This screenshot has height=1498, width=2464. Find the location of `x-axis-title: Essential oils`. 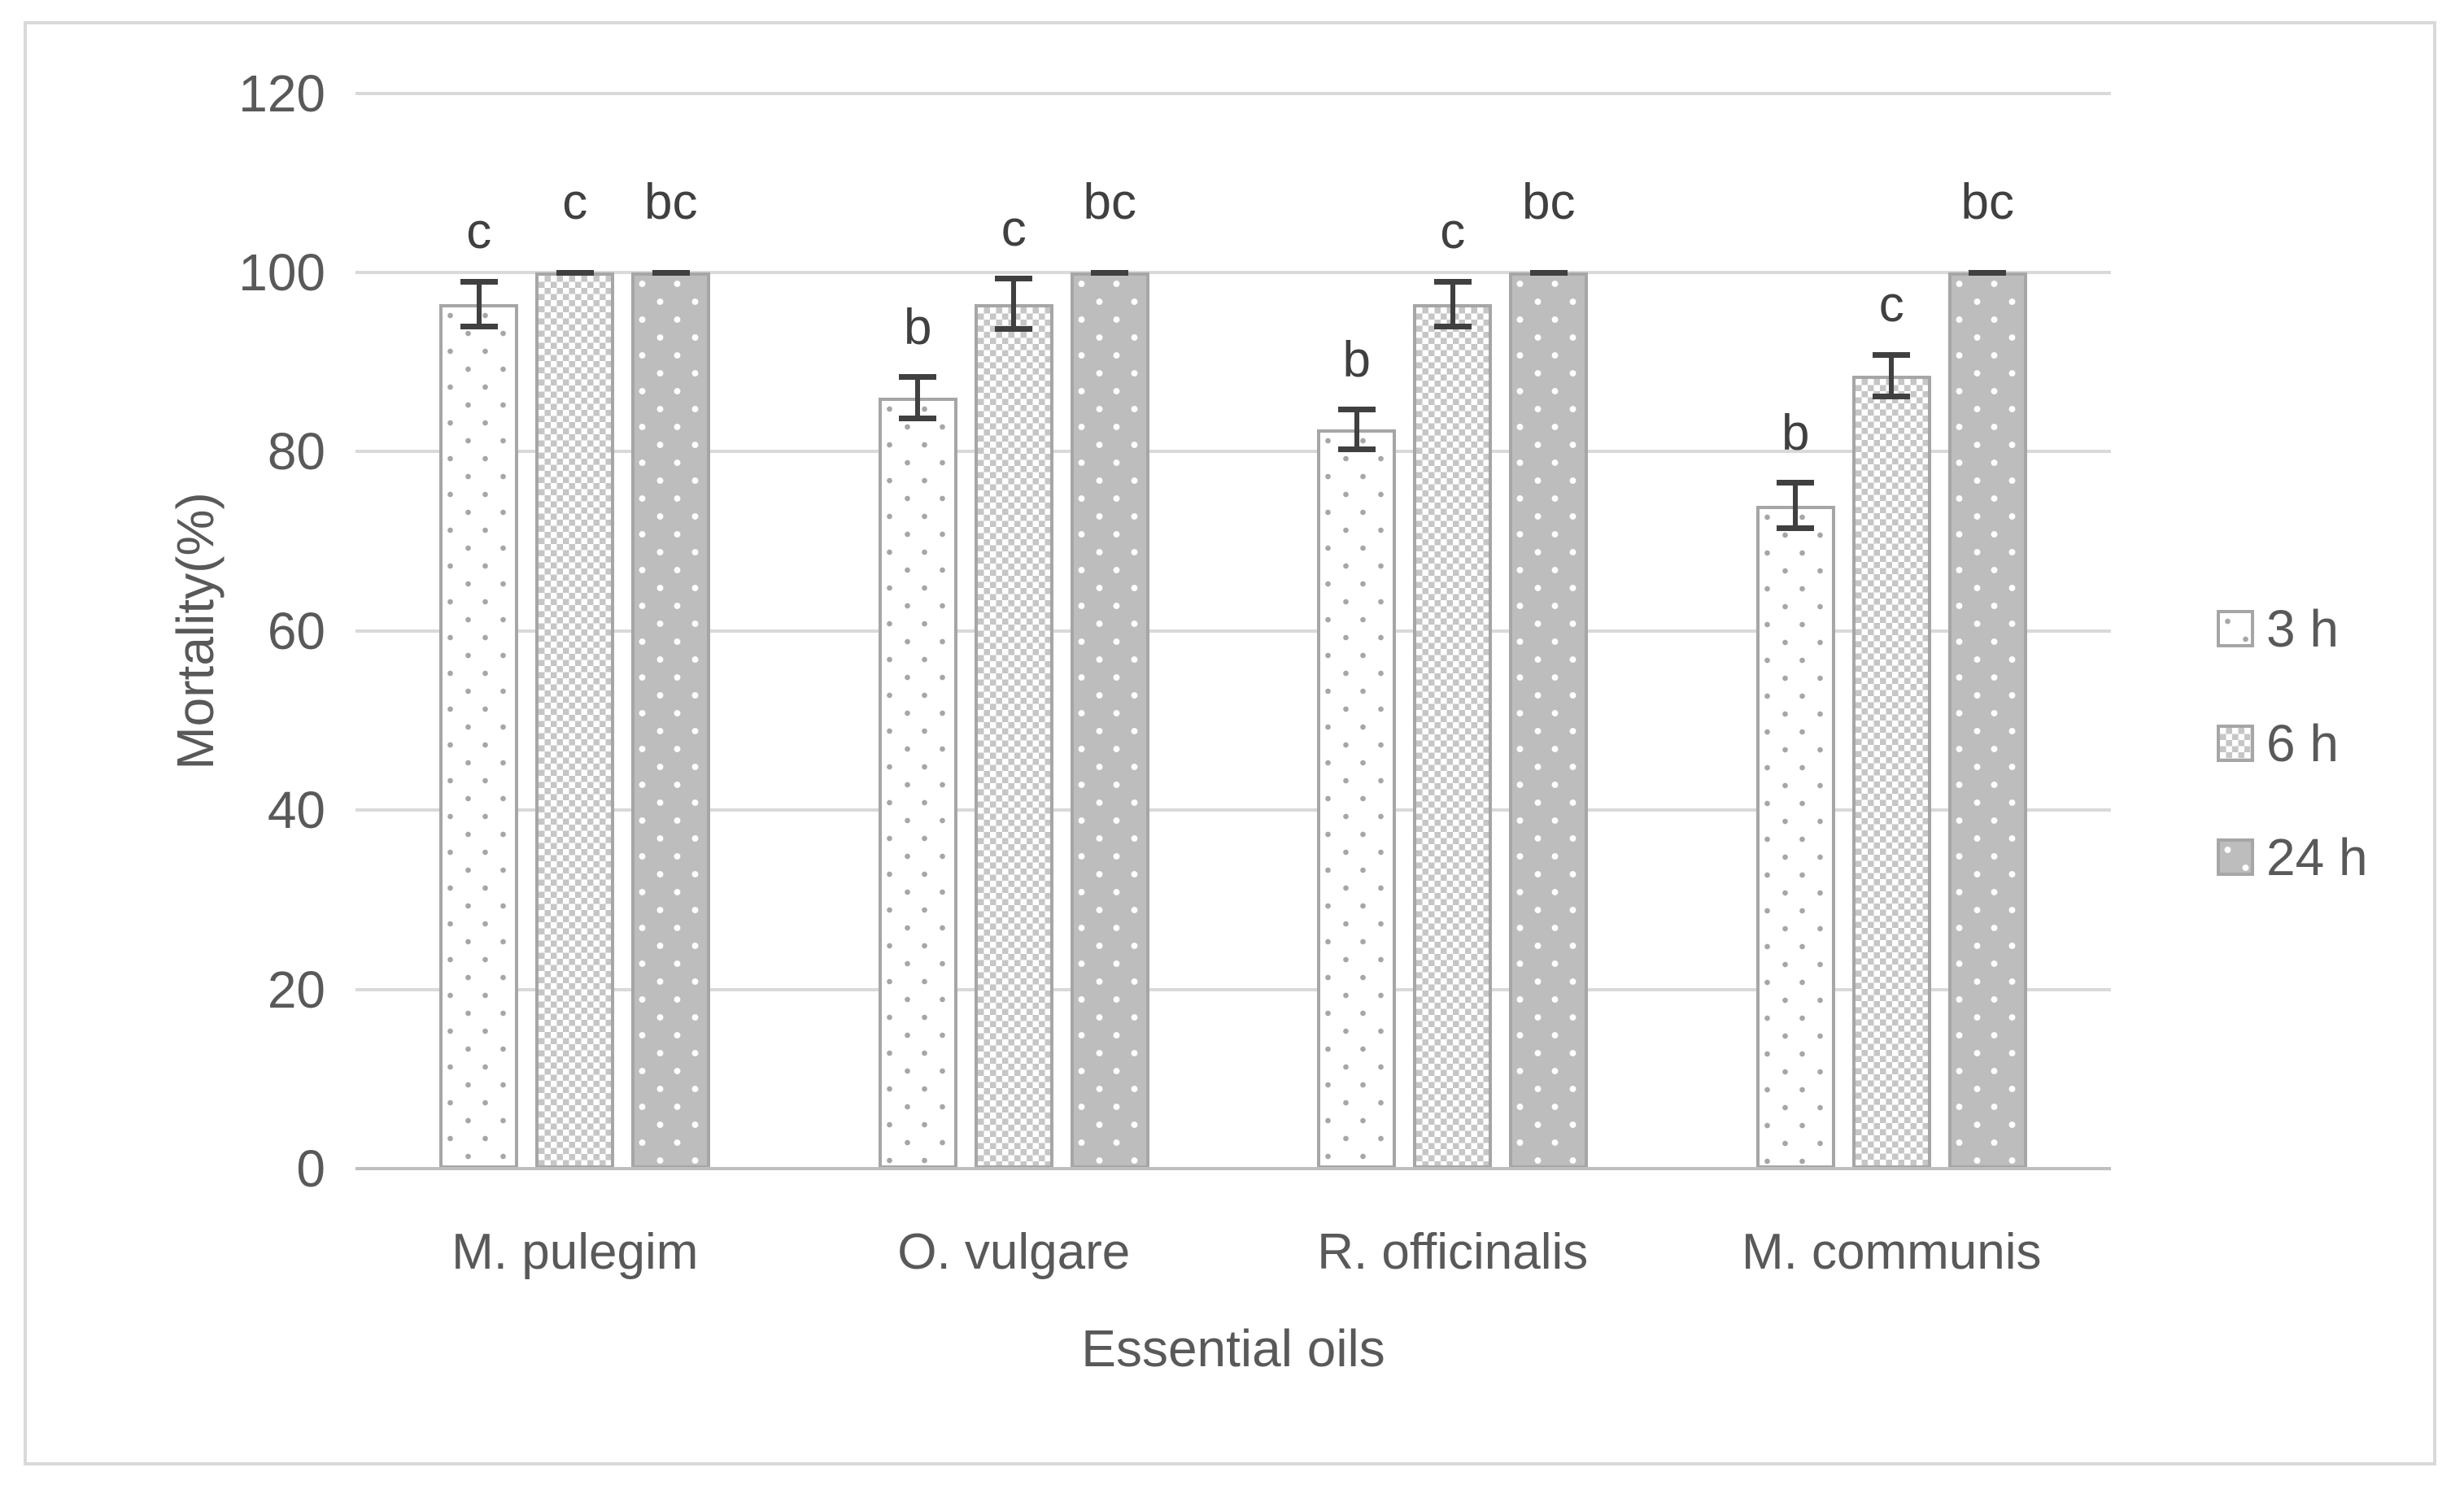

x-axis-title: Essential oils is located at coordinates (1233, 1349).